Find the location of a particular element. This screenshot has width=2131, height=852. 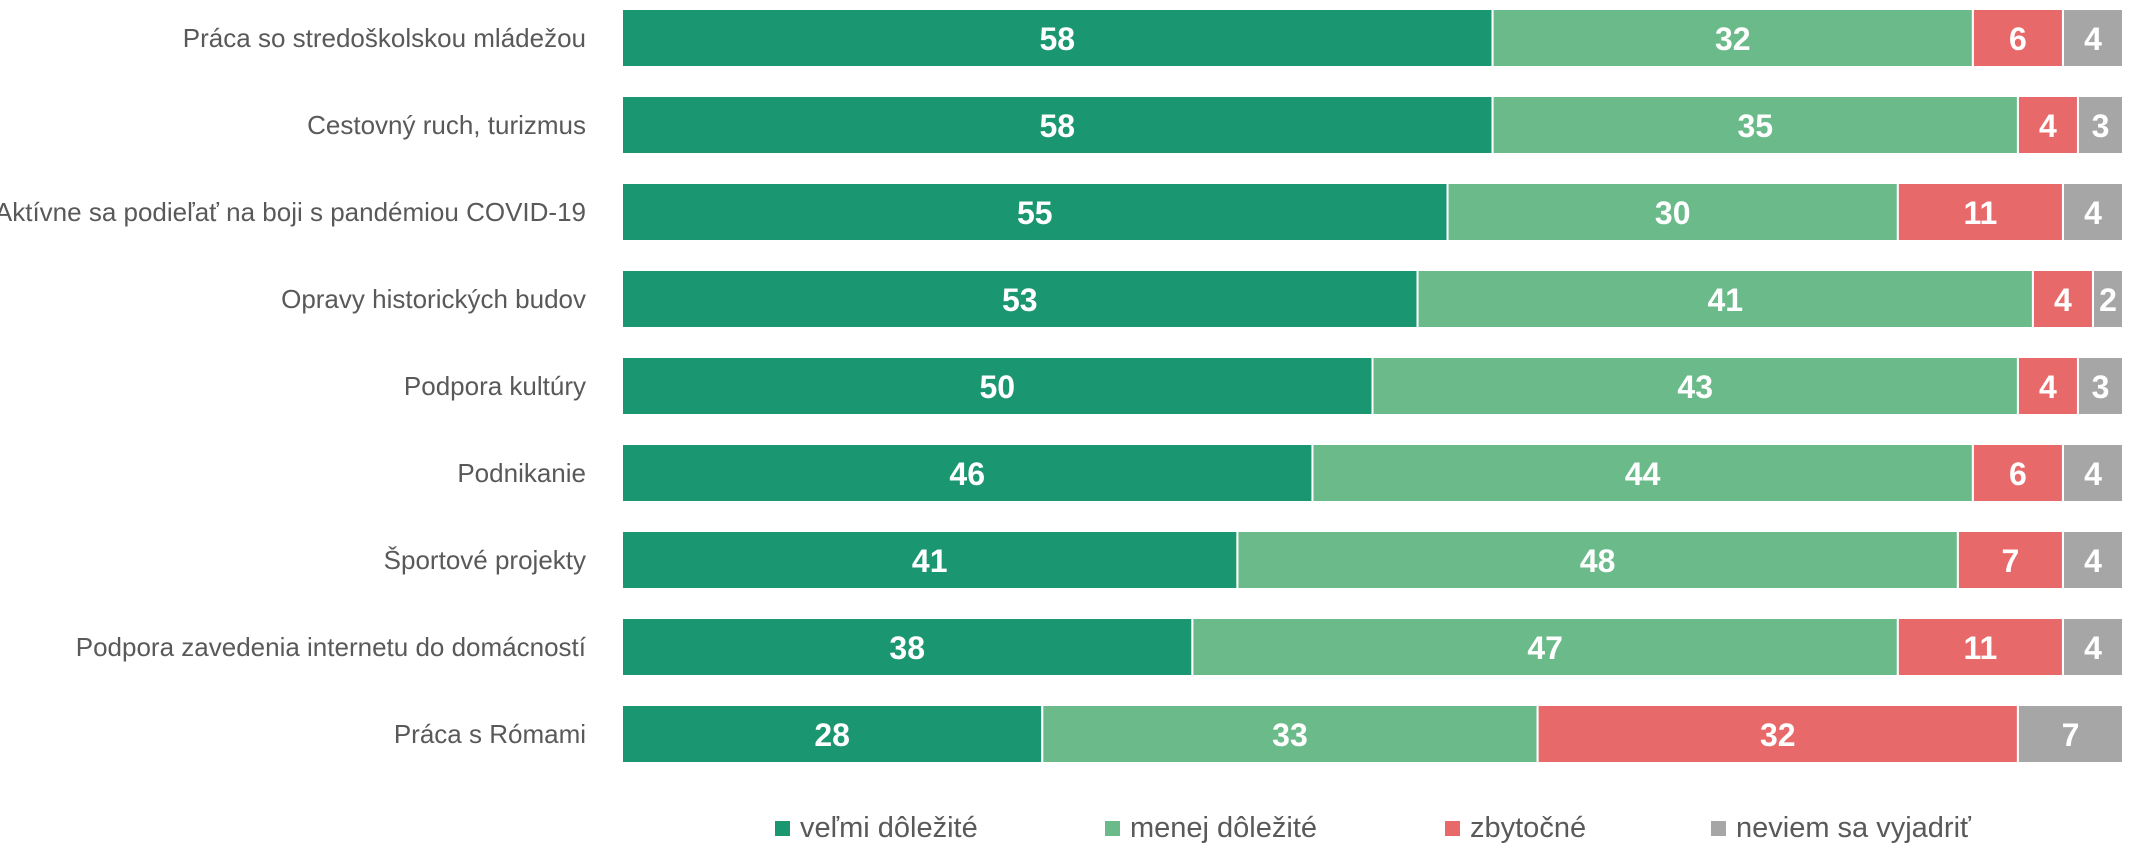

bar-value-label: 50 is located at coordinates (997, 387).